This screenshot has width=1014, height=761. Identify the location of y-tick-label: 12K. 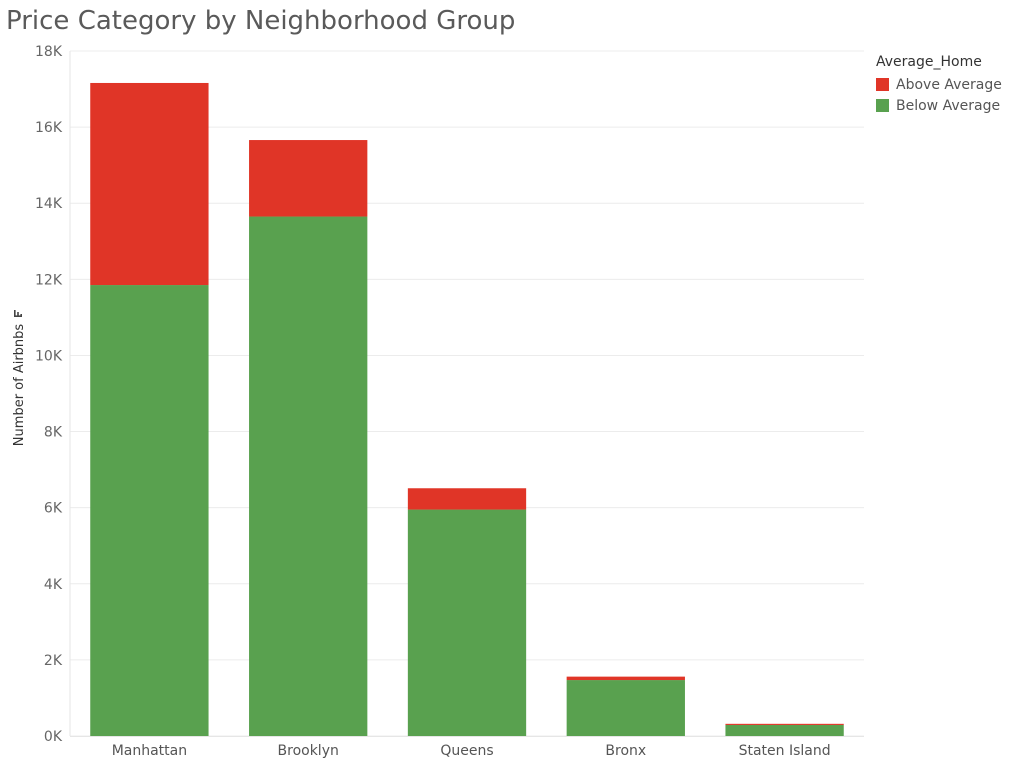
(49, 280).